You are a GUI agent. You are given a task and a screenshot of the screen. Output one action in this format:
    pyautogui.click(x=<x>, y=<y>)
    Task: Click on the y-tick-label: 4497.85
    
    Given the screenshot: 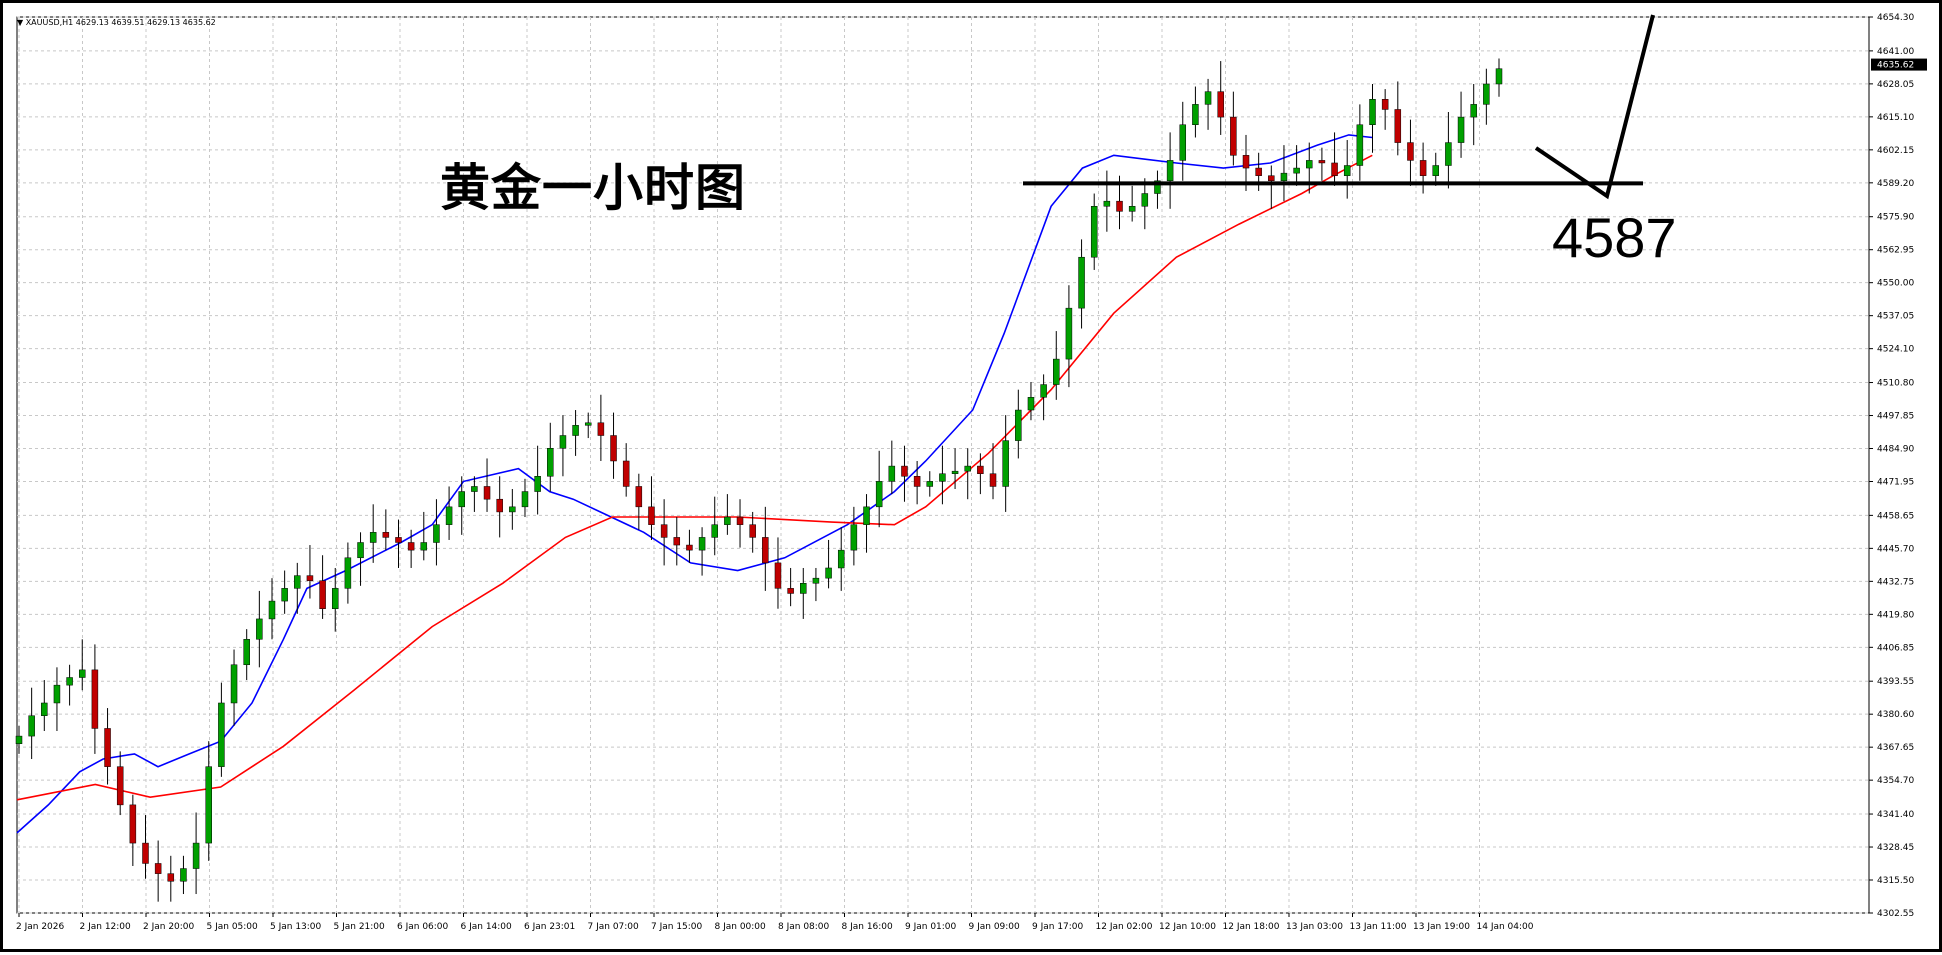 What is the action you would take?
    pyautogui.click(x=1895, y=417)
    